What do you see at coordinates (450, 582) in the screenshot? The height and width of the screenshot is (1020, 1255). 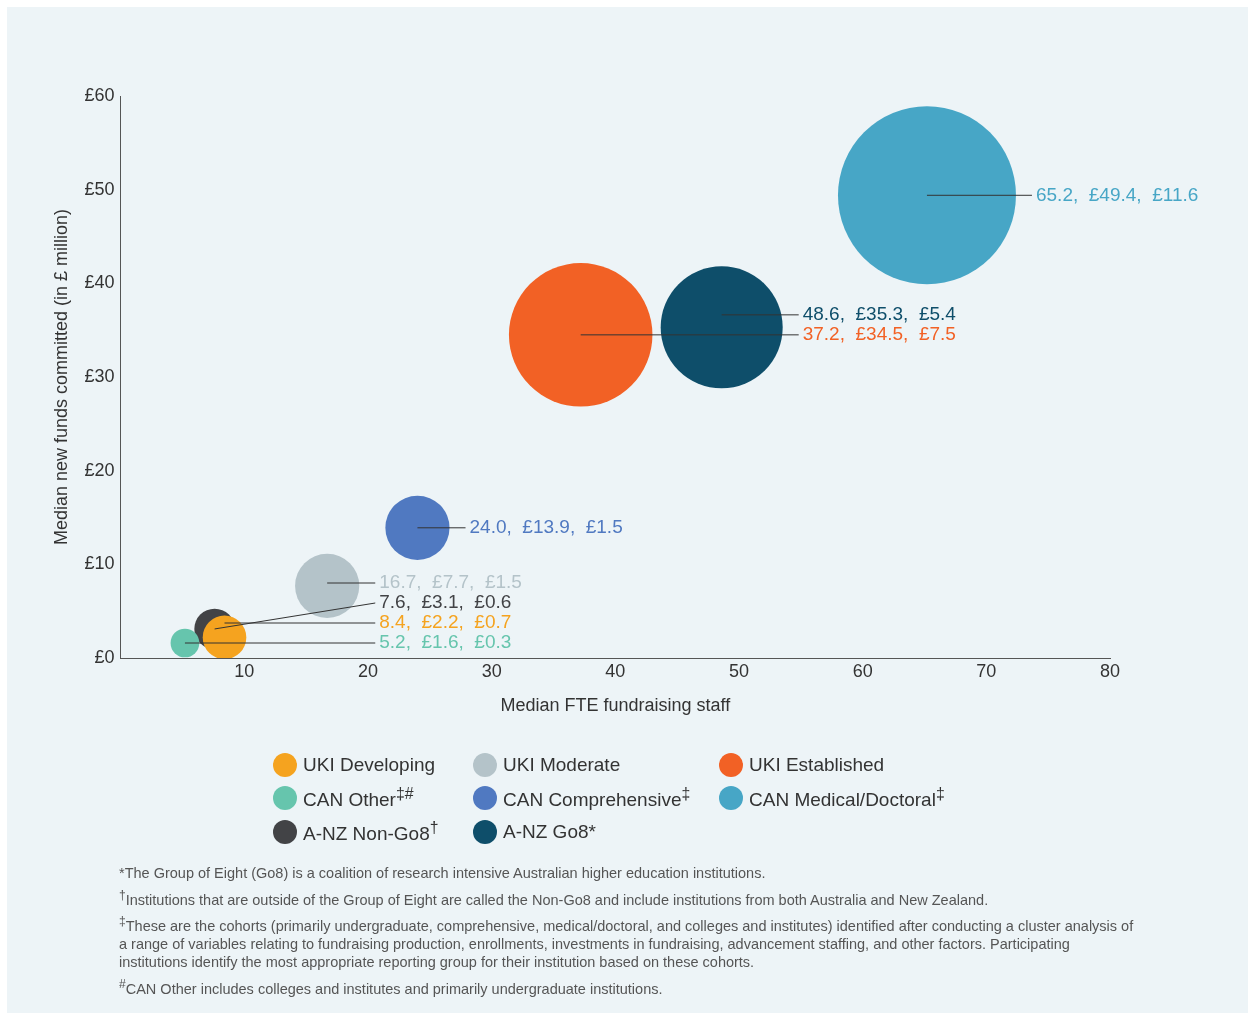 I see `data-label: 16.7, £7.7, £1.5` at bounding box center [450, 582].